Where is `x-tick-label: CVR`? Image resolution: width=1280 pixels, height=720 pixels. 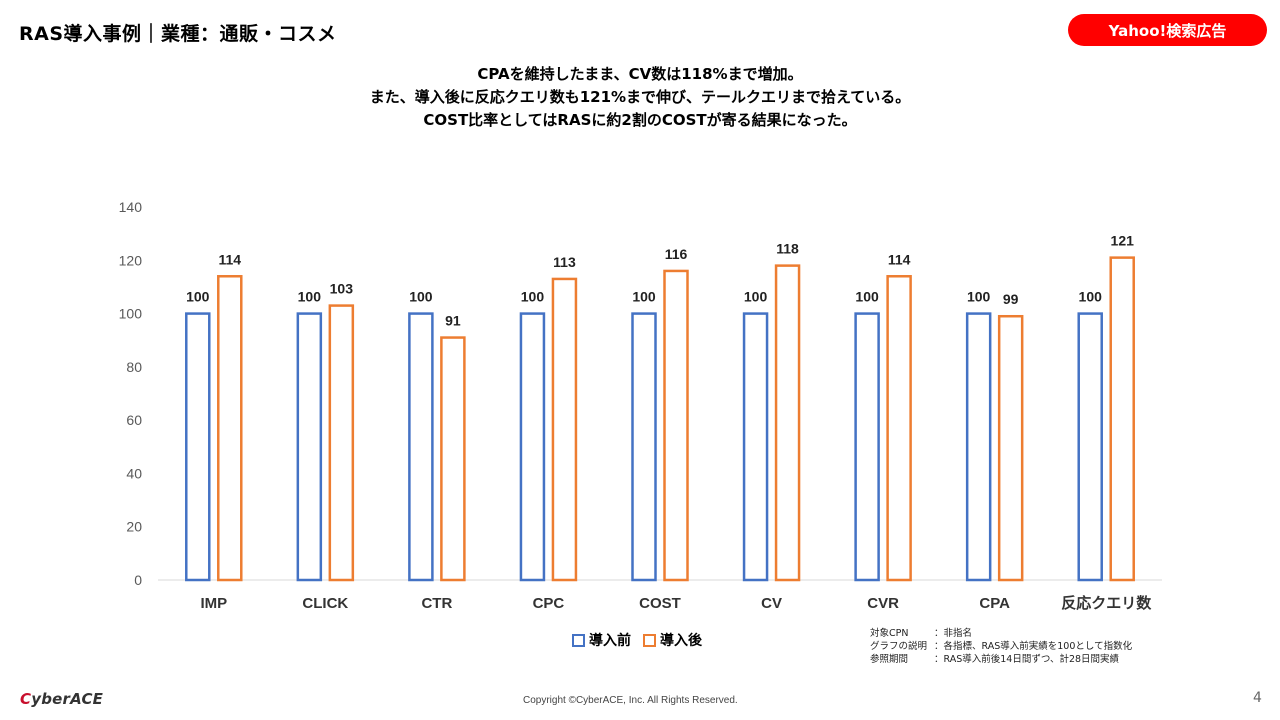 x-tick-label: CVR is located at coordinates (883, 603).